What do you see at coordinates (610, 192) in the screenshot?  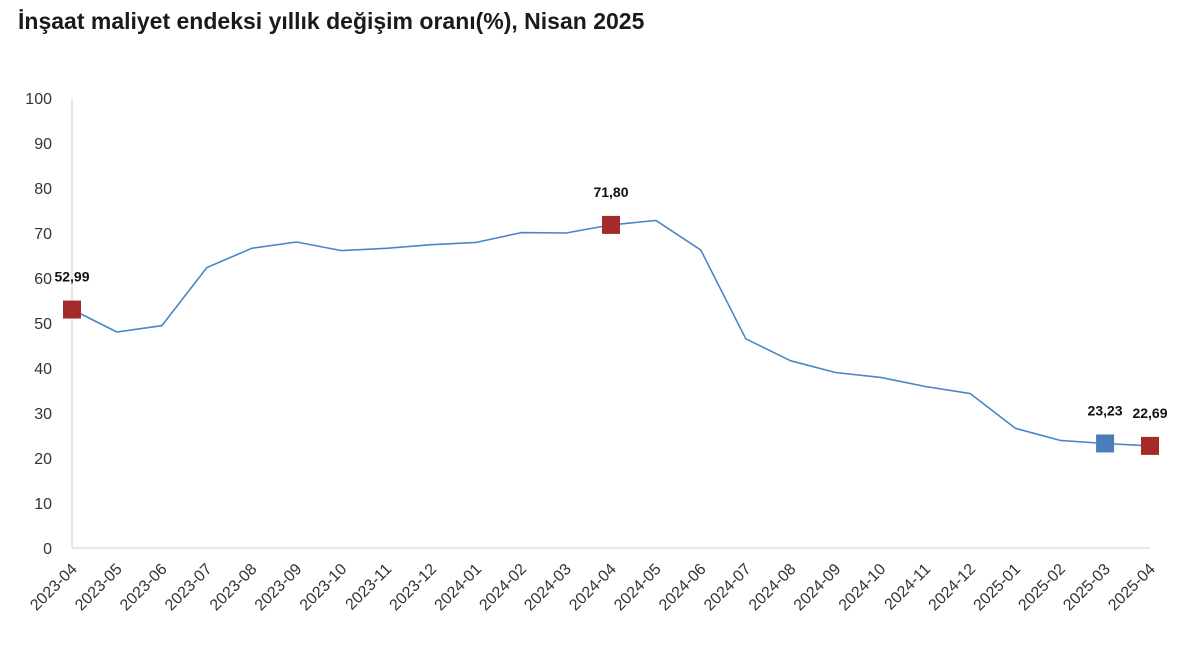 I see `data-label: 71,80` at bounding box center [610, 192].